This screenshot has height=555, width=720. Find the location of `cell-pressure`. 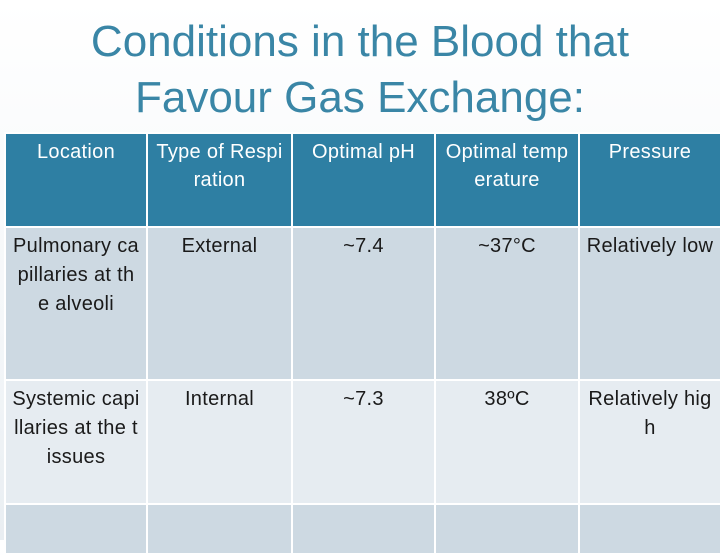

cell-pressure is located at coordinates (649, 529).